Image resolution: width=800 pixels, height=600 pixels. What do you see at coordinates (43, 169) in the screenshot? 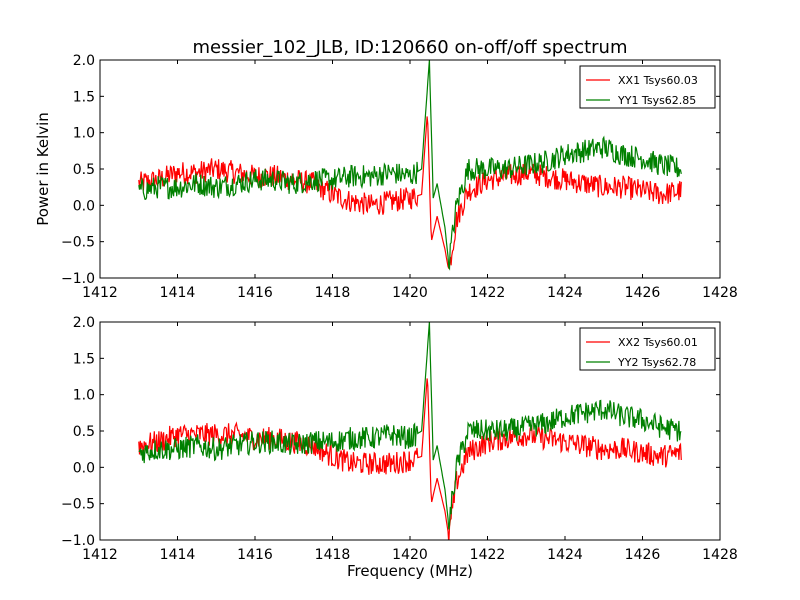
I see `y-axis-label: Power in Kelvin` at bounding box center [43, 169].